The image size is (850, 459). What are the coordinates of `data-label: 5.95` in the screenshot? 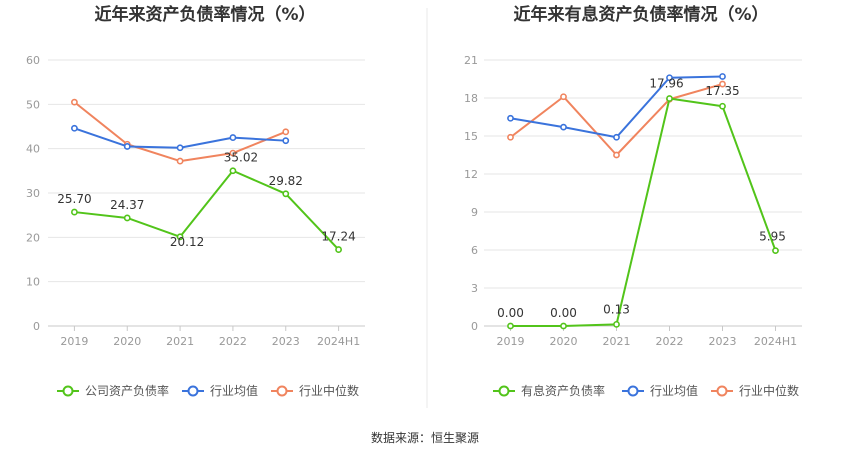 It's located at (772, 237).